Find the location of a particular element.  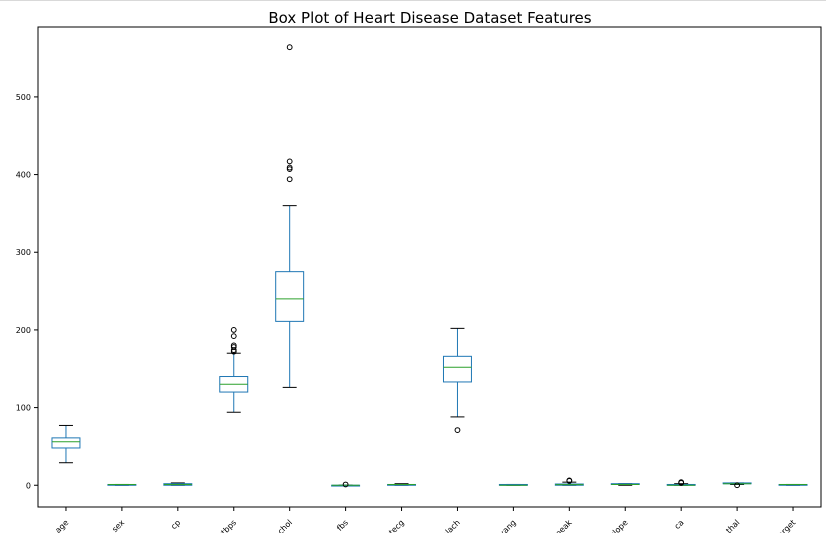

x-tick-label-cp: cp is located at coordinates (175, 524).